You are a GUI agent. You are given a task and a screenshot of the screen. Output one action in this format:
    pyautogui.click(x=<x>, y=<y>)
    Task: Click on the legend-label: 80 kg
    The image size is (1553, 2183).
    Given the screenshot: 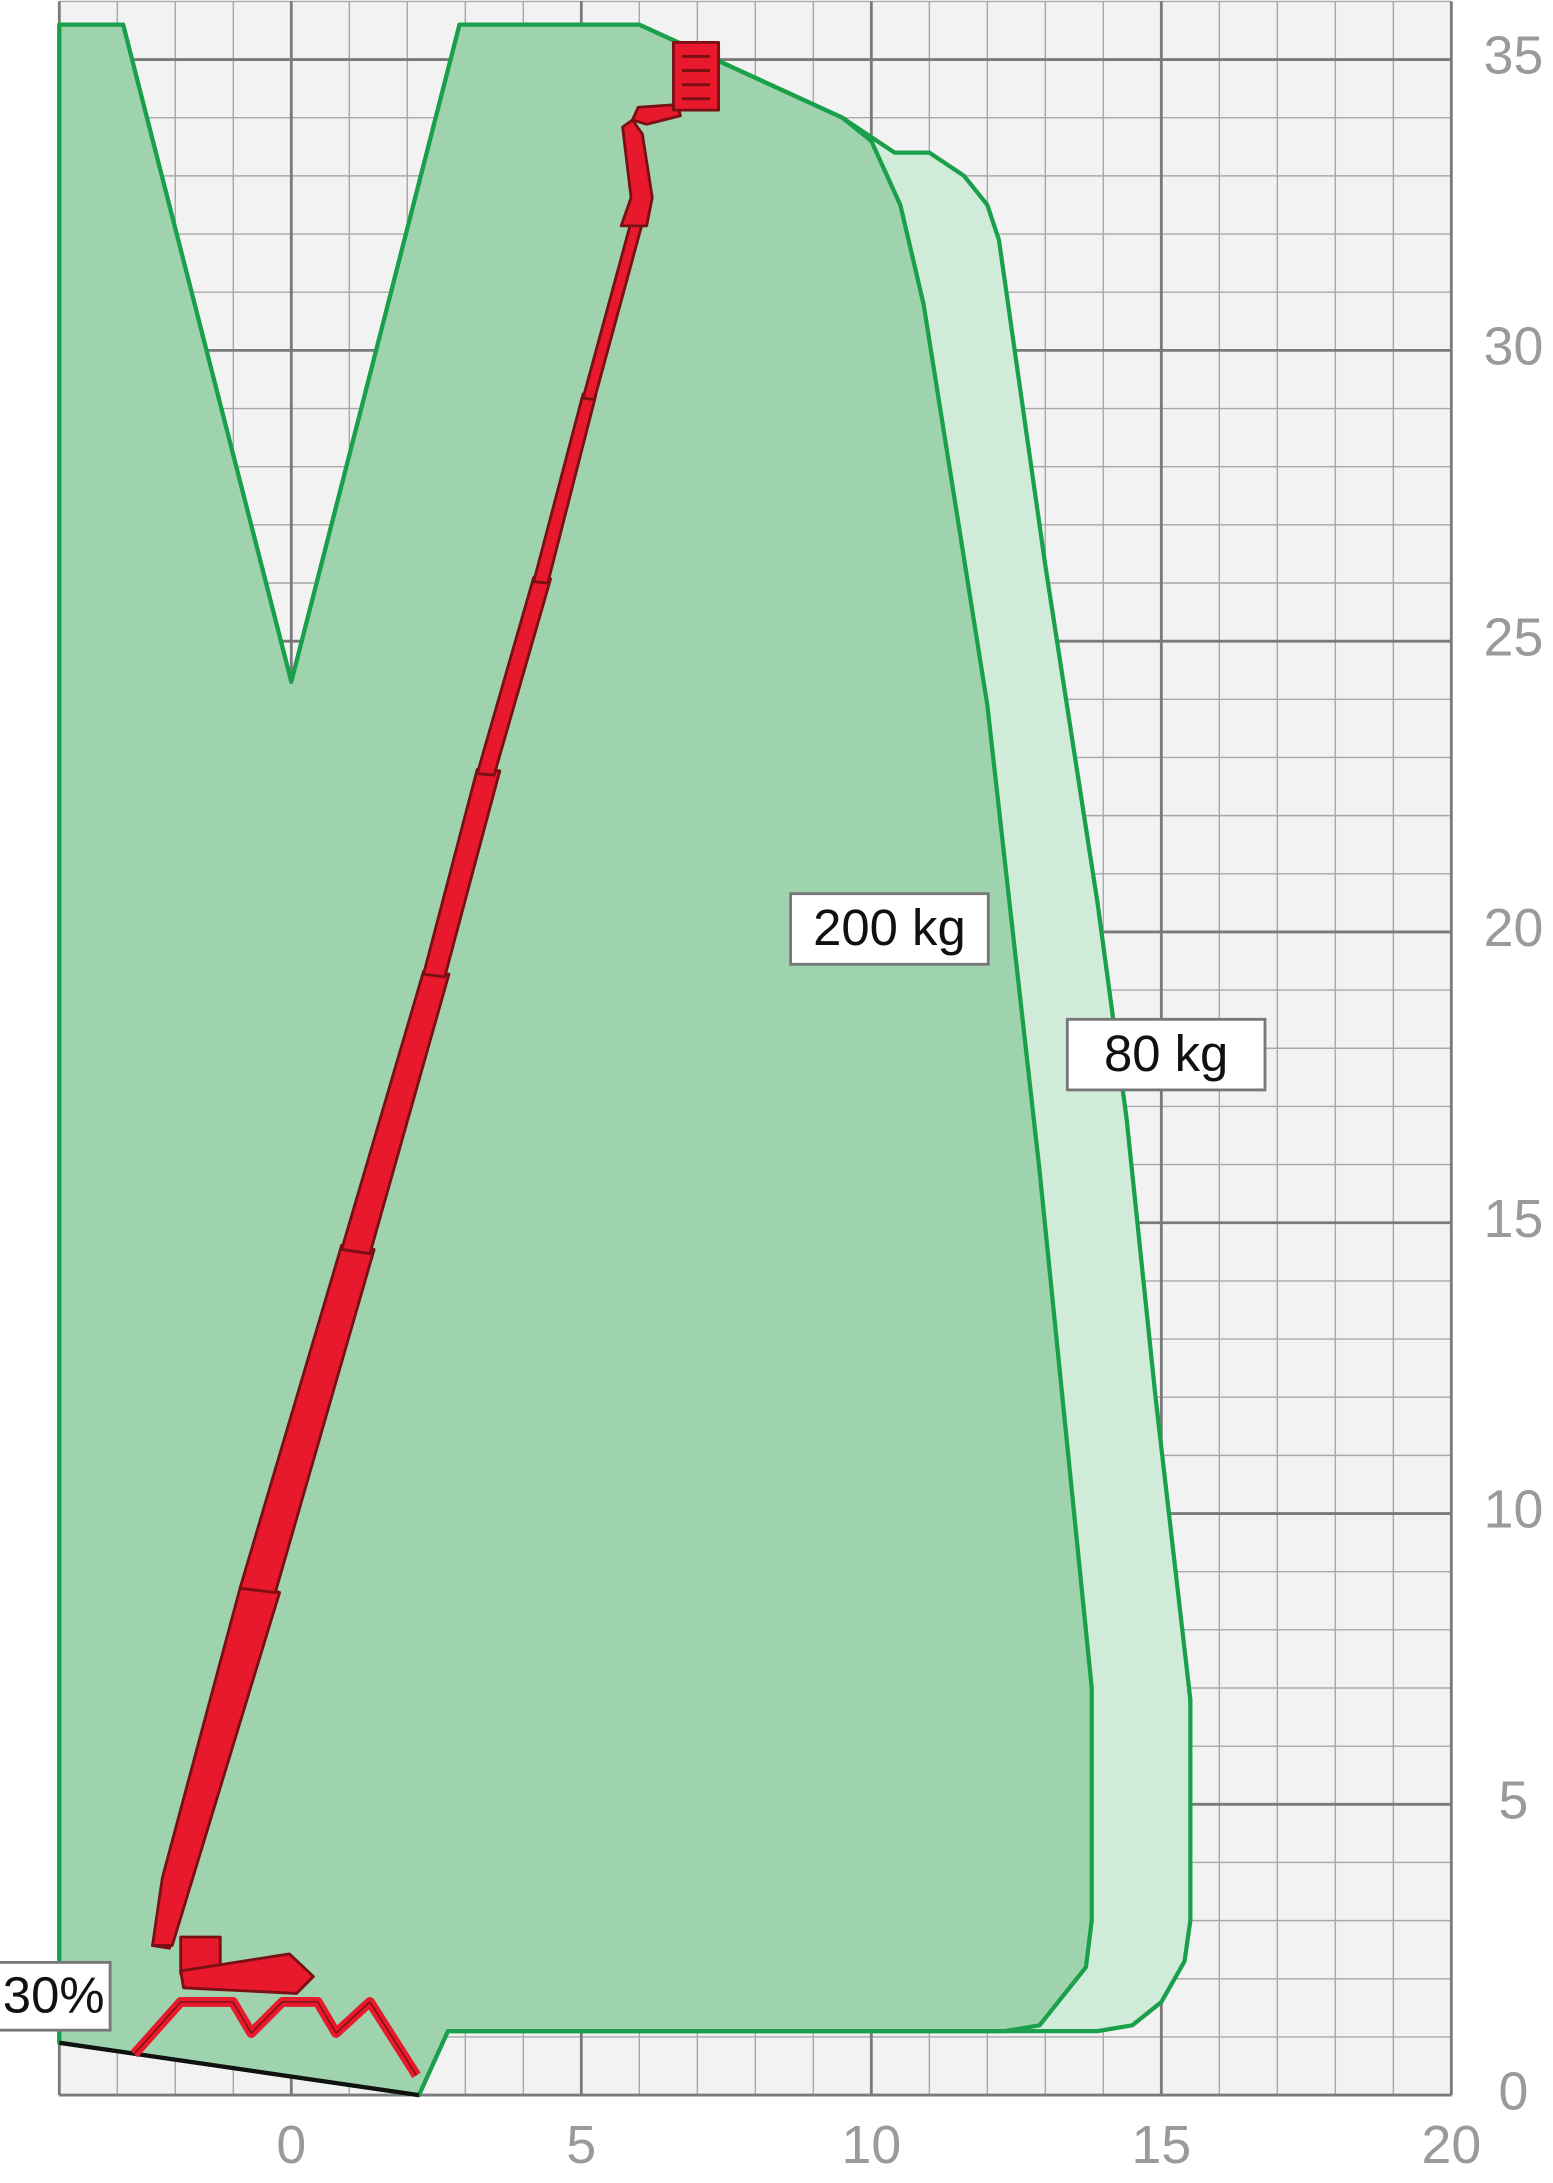 What is the action you would take?
    pyautogui.click(x=1166, y=1053)
    